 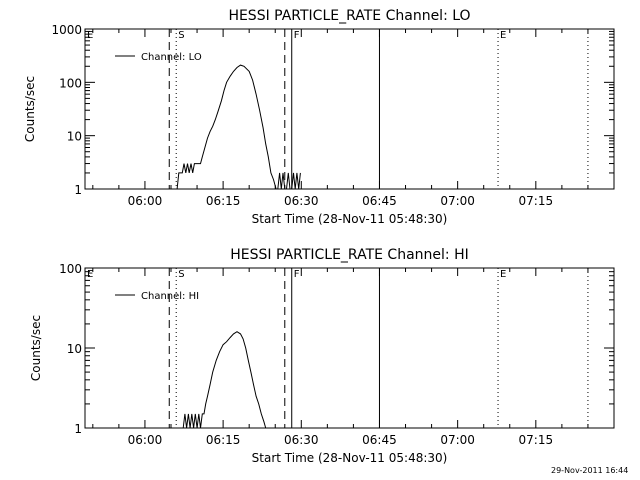 What do you see at coordinates (349, 255) in the screenshot?
I see `chart-title: HESSI PARTICLE_RATE Channel: HI` at bounding box center [349, 255].